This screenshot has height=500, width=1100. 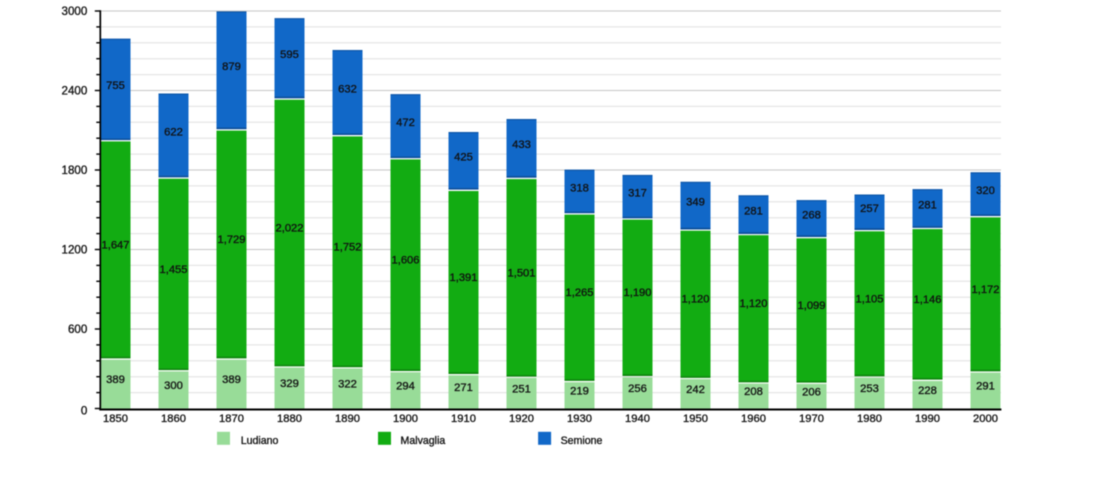 What do you see at coordinates (985, 387) in the screenshot?
I see `svg-text: 291` at bounding box center [985, 387].